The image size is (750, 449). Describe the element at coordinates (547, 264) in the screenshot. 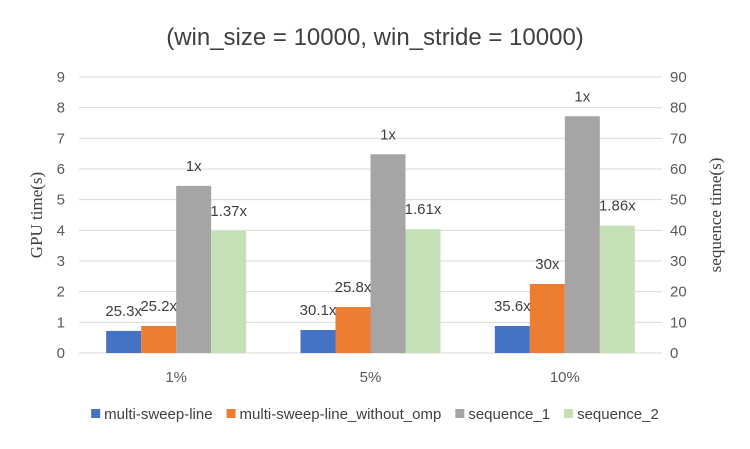

I see `data-label: 30x` at that location.